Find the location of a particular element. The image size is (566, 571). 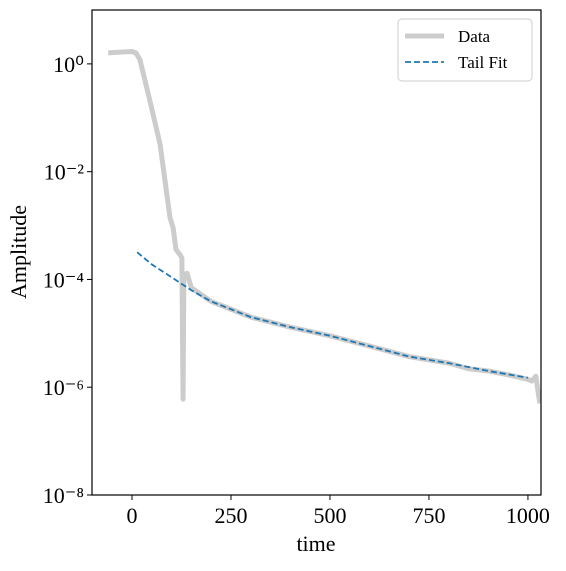

x-tick-label: 500 is located at coordinates (329, 515).